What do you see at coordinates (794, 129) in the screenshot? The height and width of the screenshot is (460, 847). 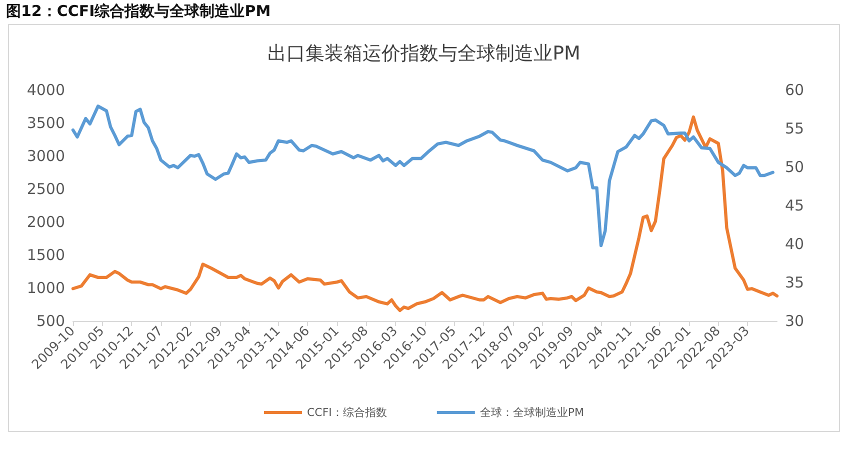 I see `y2-tick-label: 55` at bounding box center [794, 129].